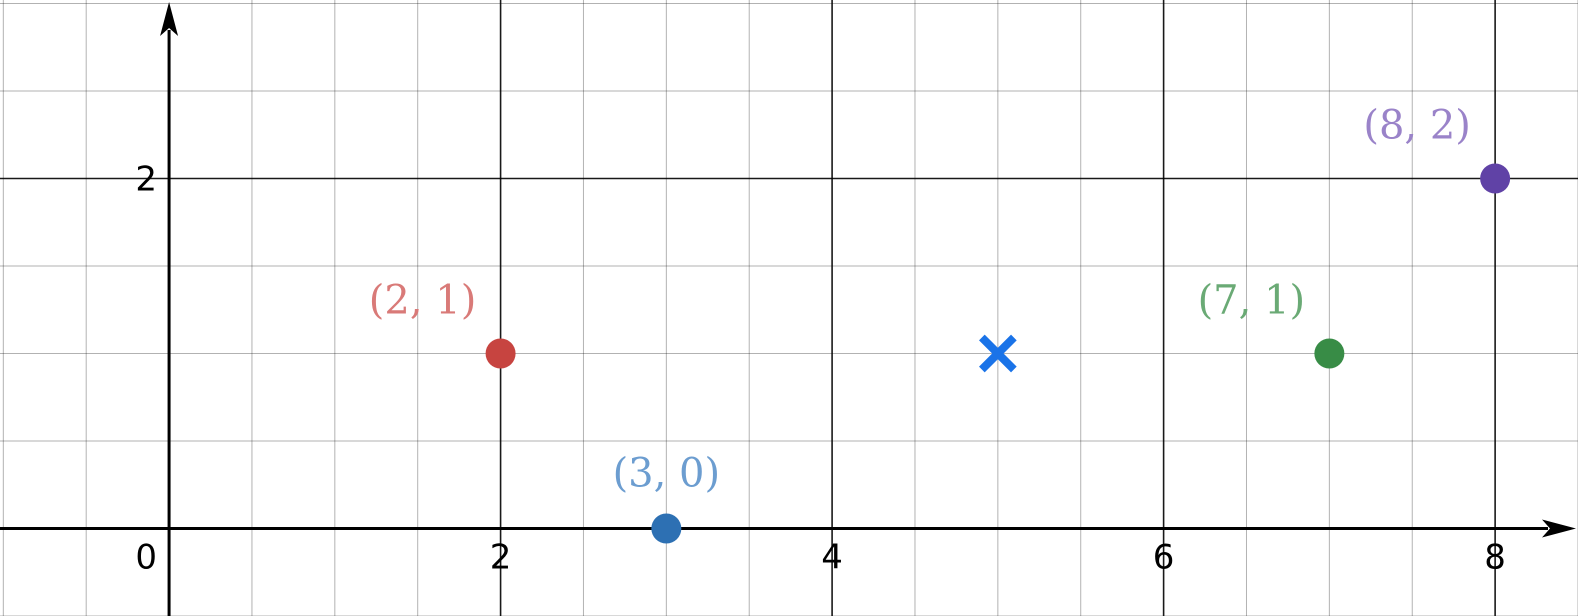 This screenshot has height=616, width=1578. Describe the element at coordinates (1559, 528) in the screenshot. I see `x-axis-arrow-icon` at that location.